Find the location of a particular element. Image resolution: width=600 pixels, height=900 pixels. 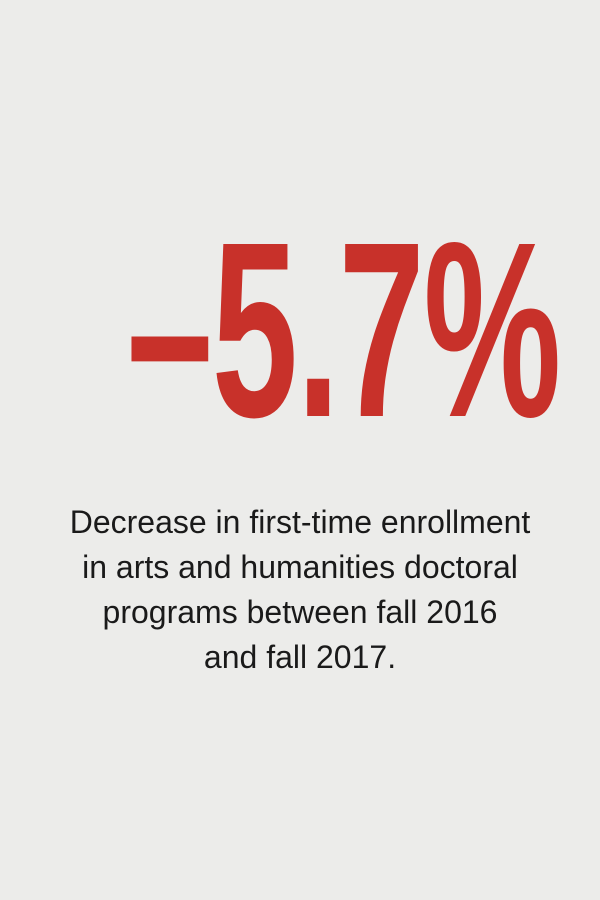

caption-line-4: and fall 2017. is located at coordinates (300, 657).